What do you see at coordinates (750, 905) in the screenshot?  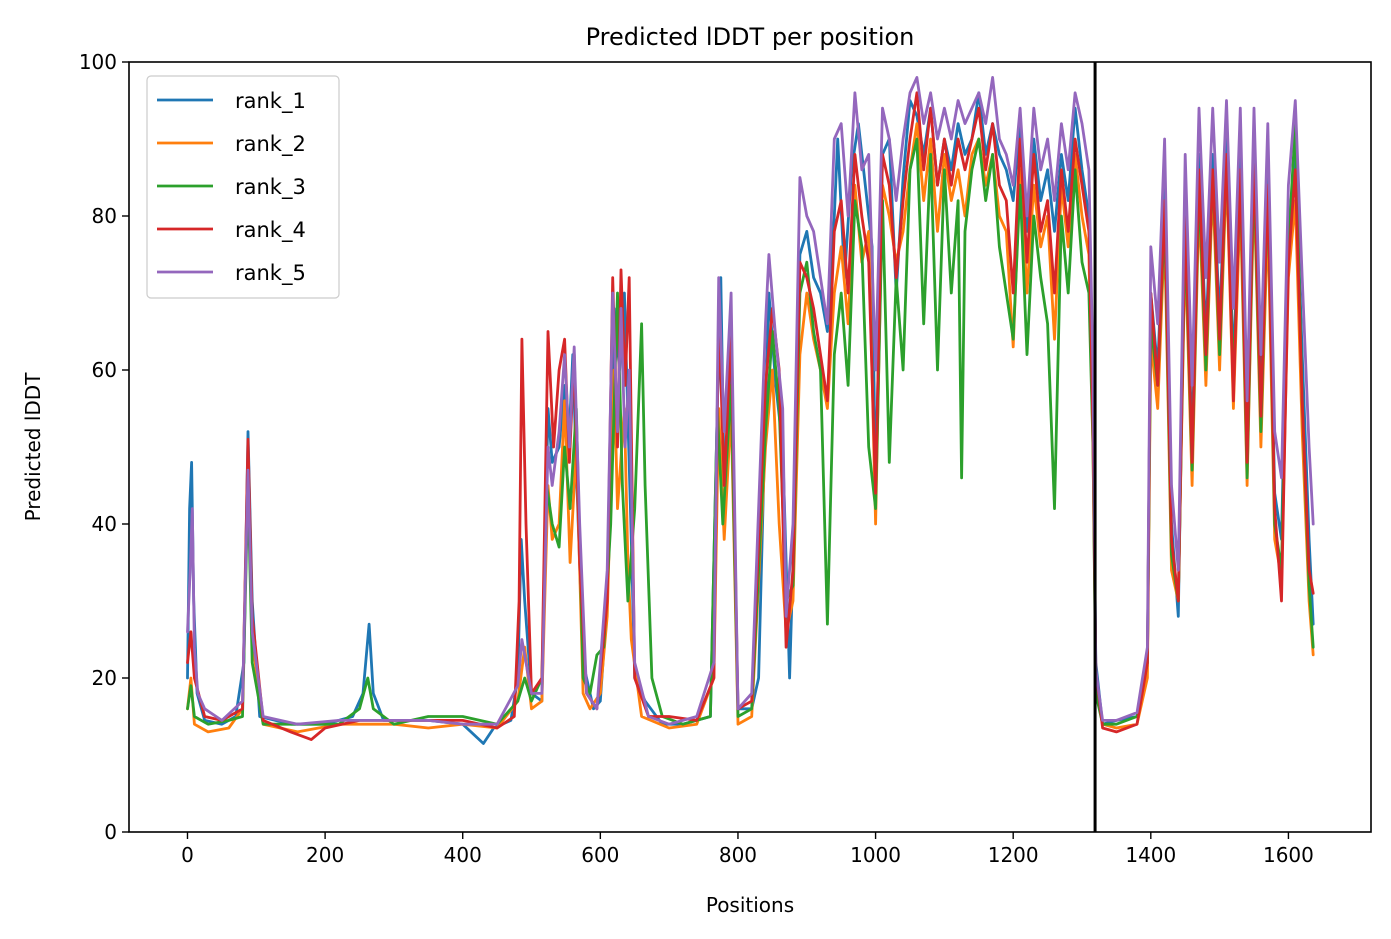 I see `x-axis-label: Positions` at bounding box center [750, 905].